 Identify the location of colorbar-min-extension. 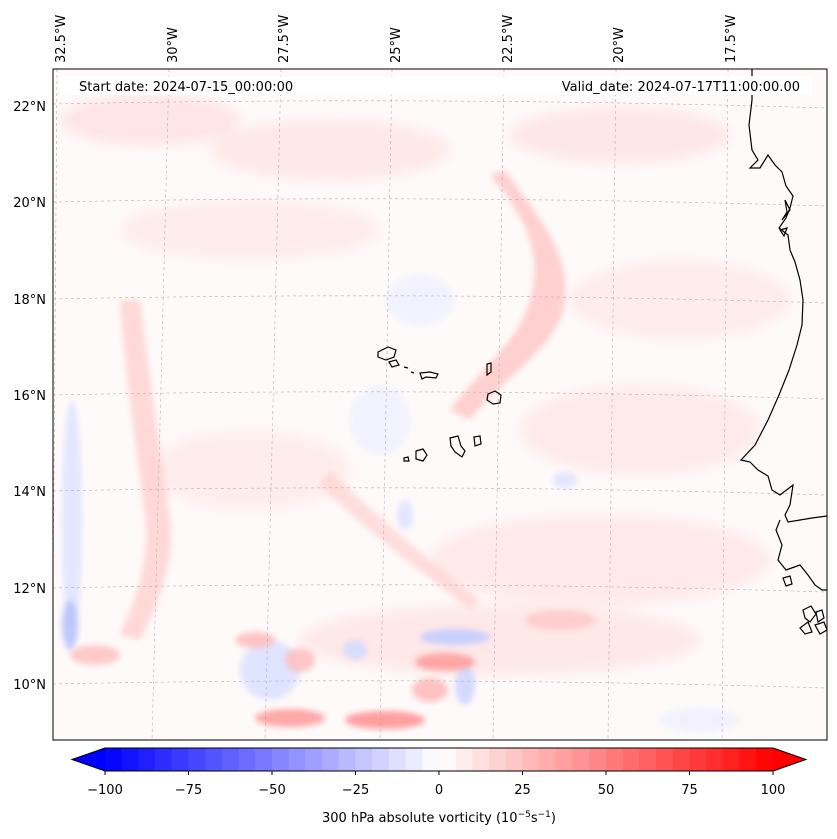
(88, 759).